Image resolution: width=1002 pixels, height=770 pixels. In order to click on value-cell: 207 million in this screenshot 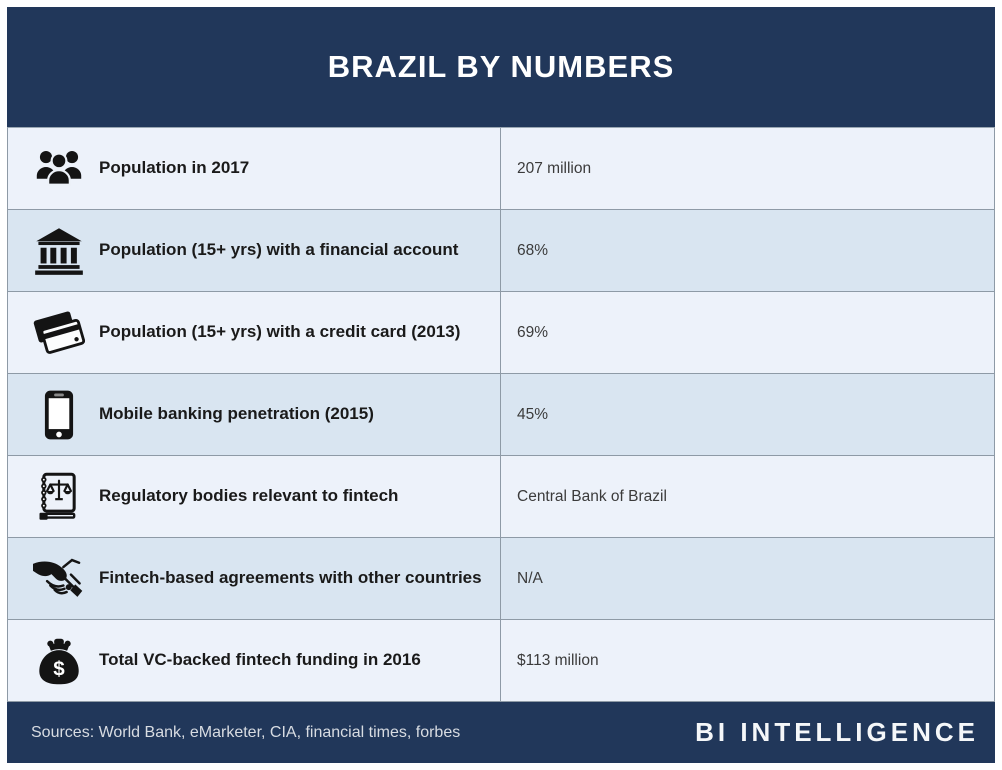, I will do `click(747, 168)`.